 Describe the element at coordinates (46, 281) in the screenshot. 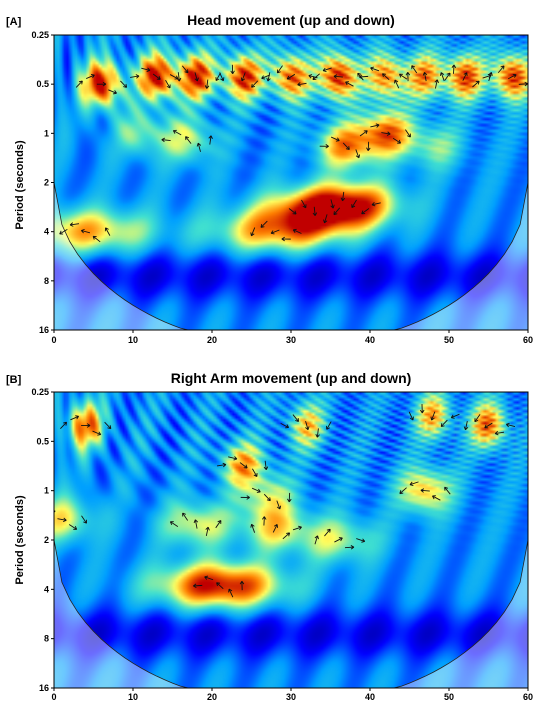

I see `y-tick-label: 8` at that location.